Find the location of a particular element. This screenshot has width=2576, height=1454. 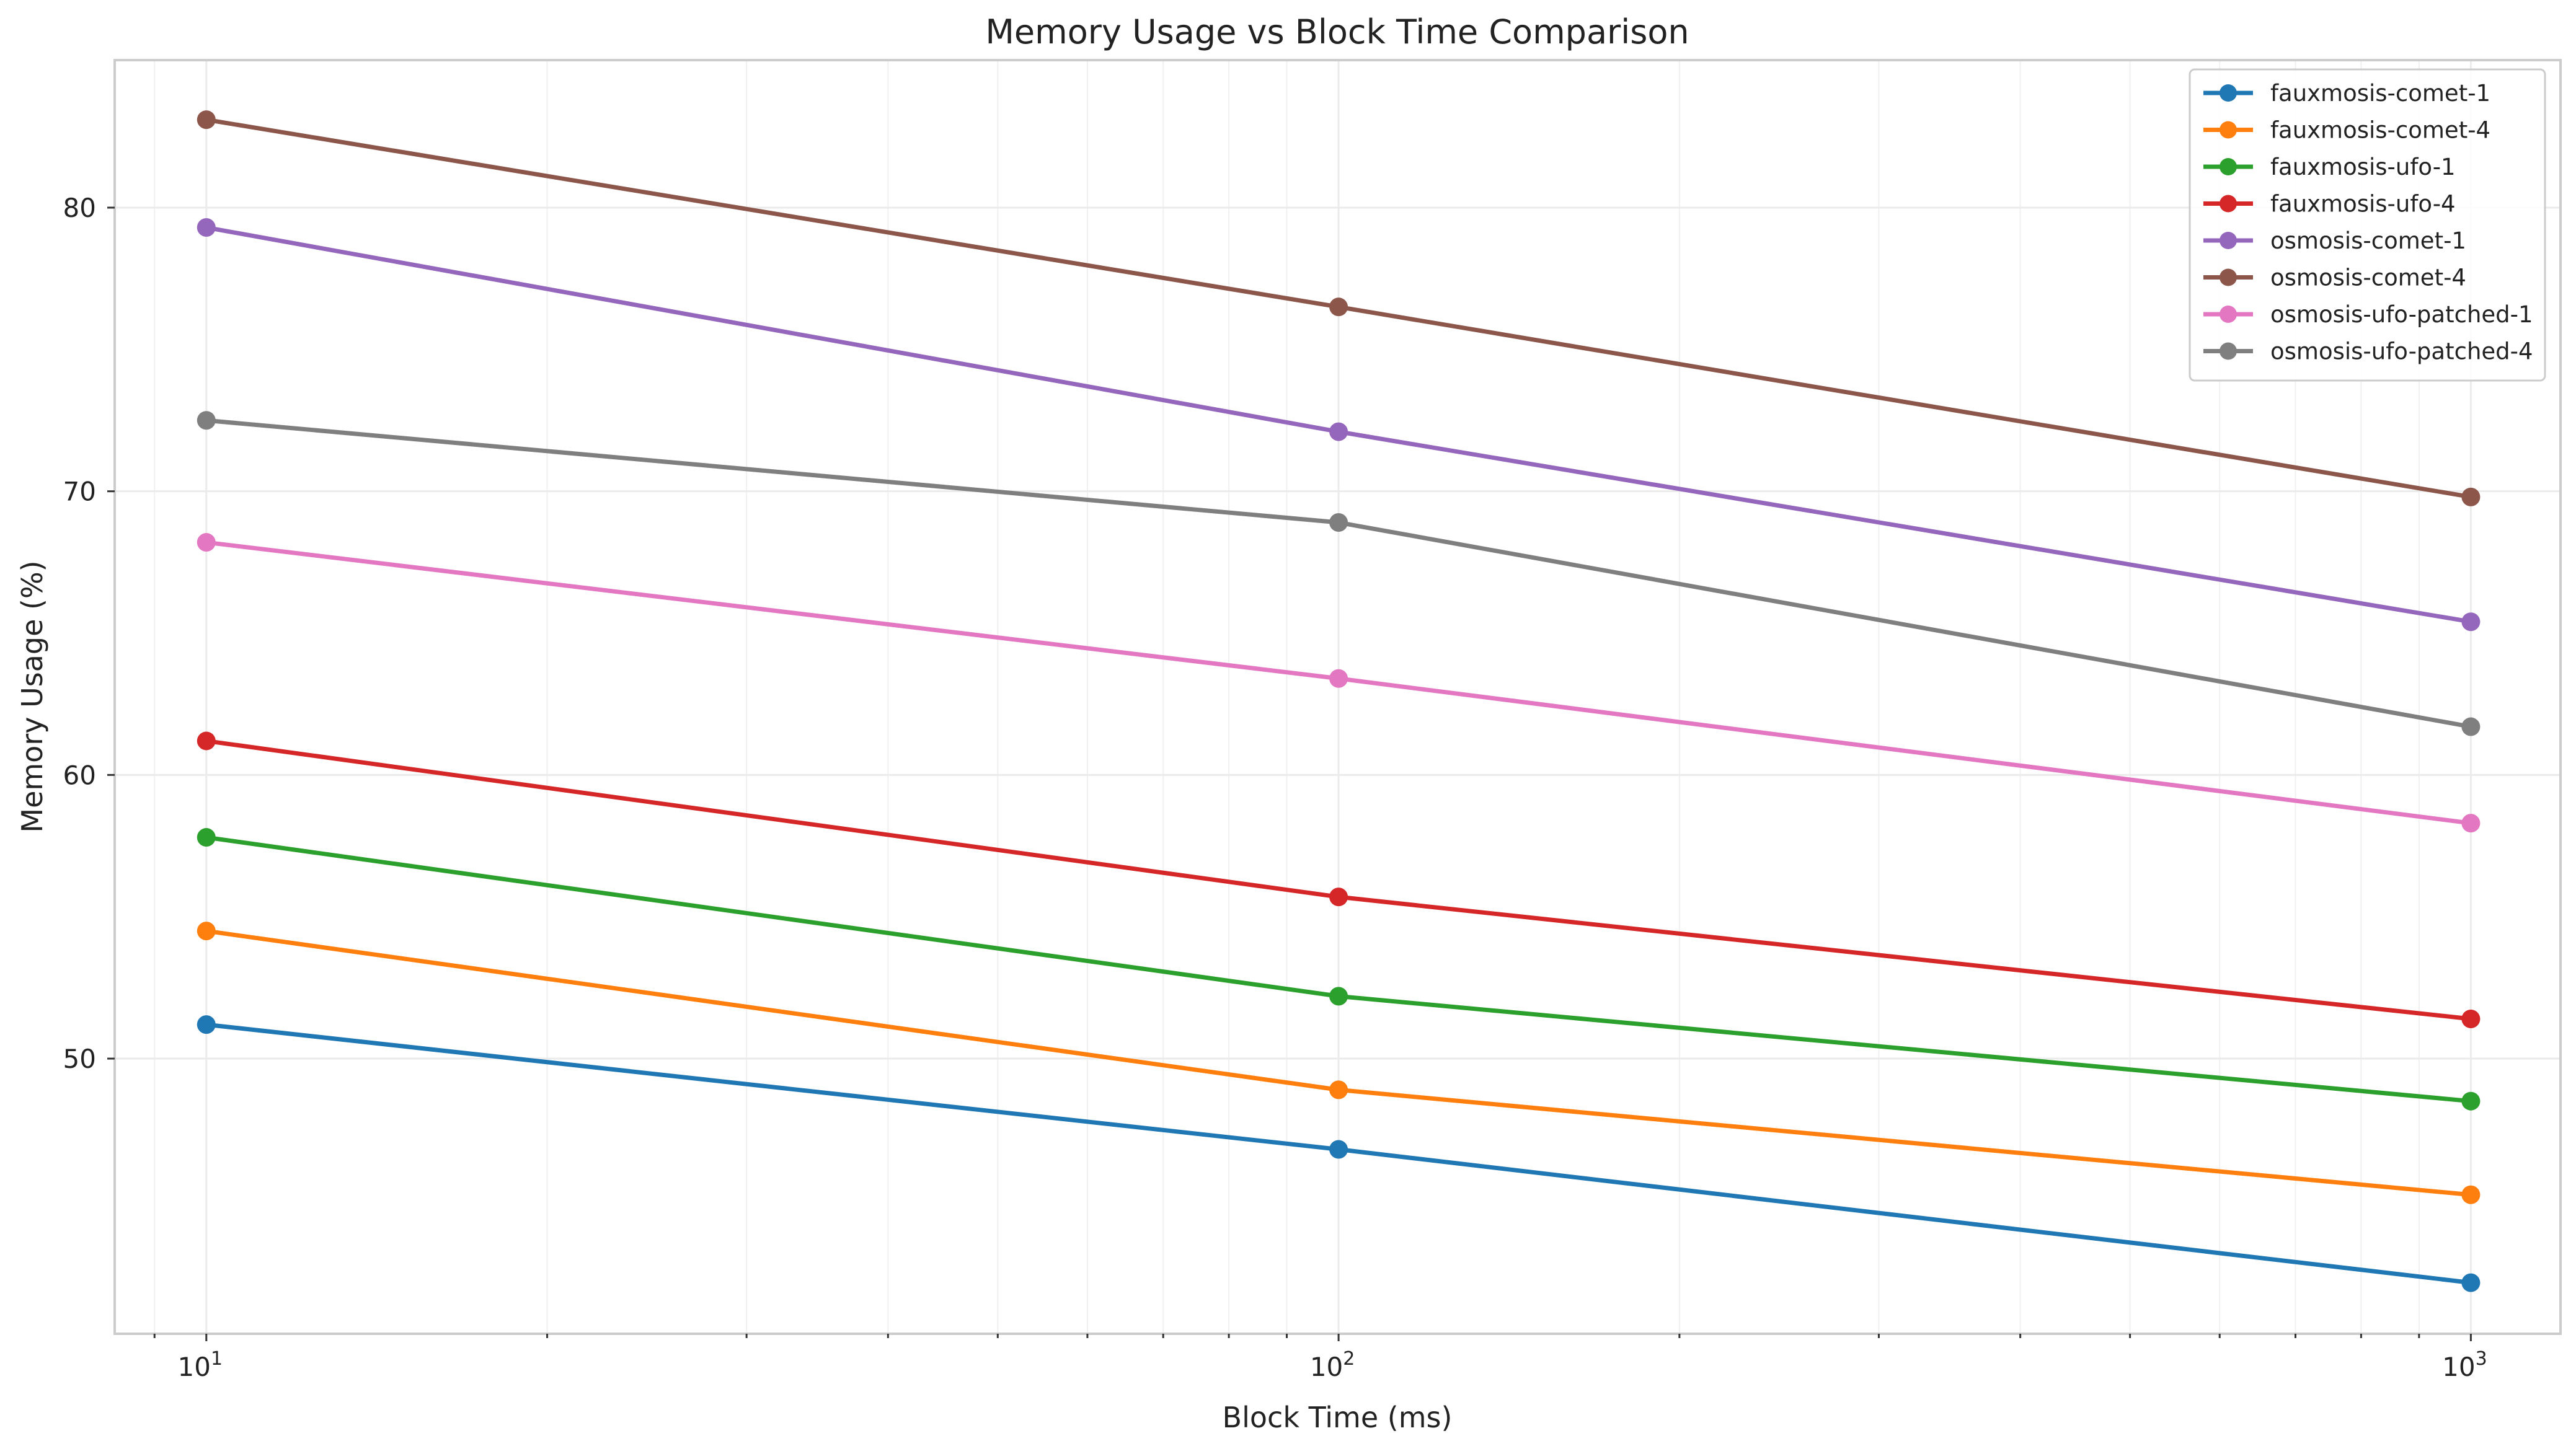

x-tick-exponent: 2 is located at coordinates (1349, 1359).